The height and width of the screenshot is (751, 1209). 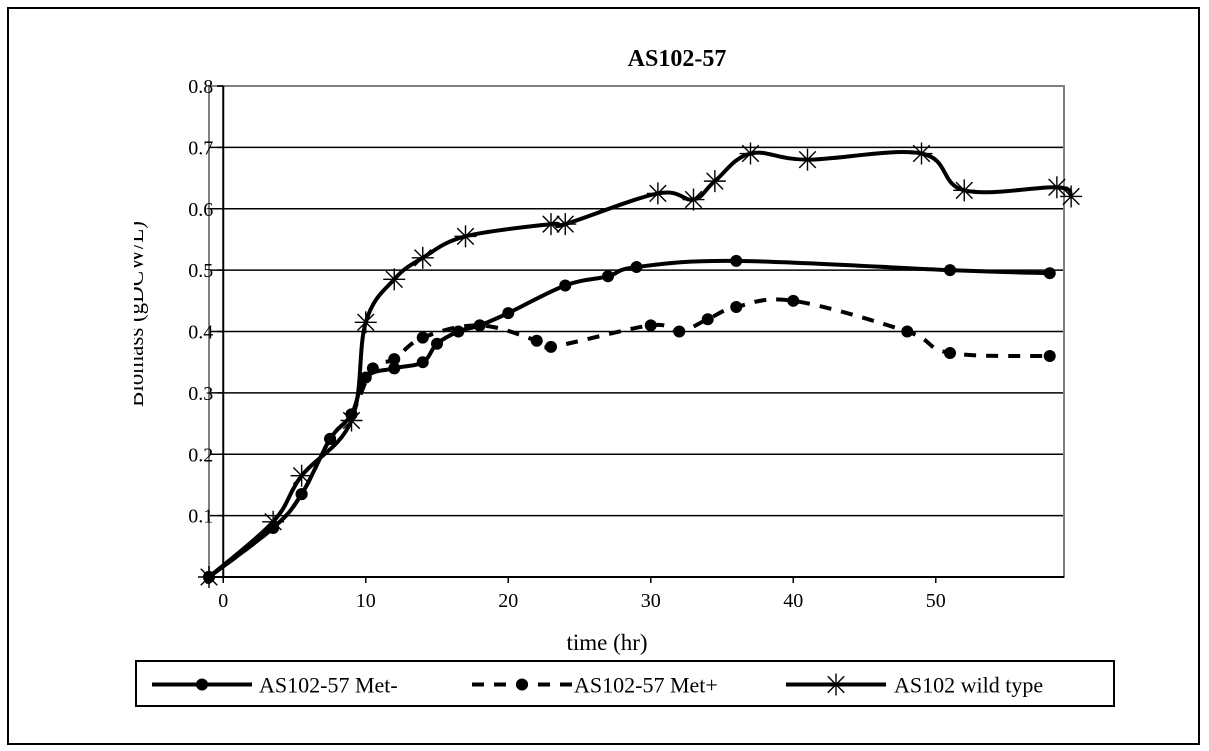 What do you see at coordinates (200, 87) in the screenshot?
I see `y-tick-label: 0.8` at bounding box center [200, 87].